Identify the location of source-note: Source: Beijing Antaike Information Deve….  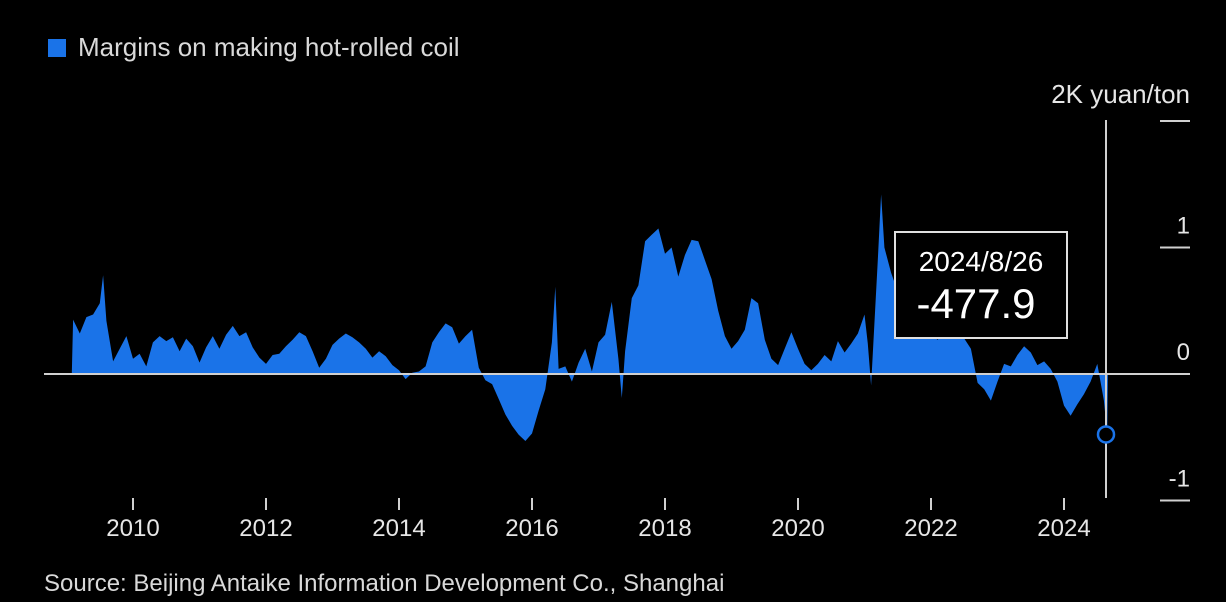
(384, 583).